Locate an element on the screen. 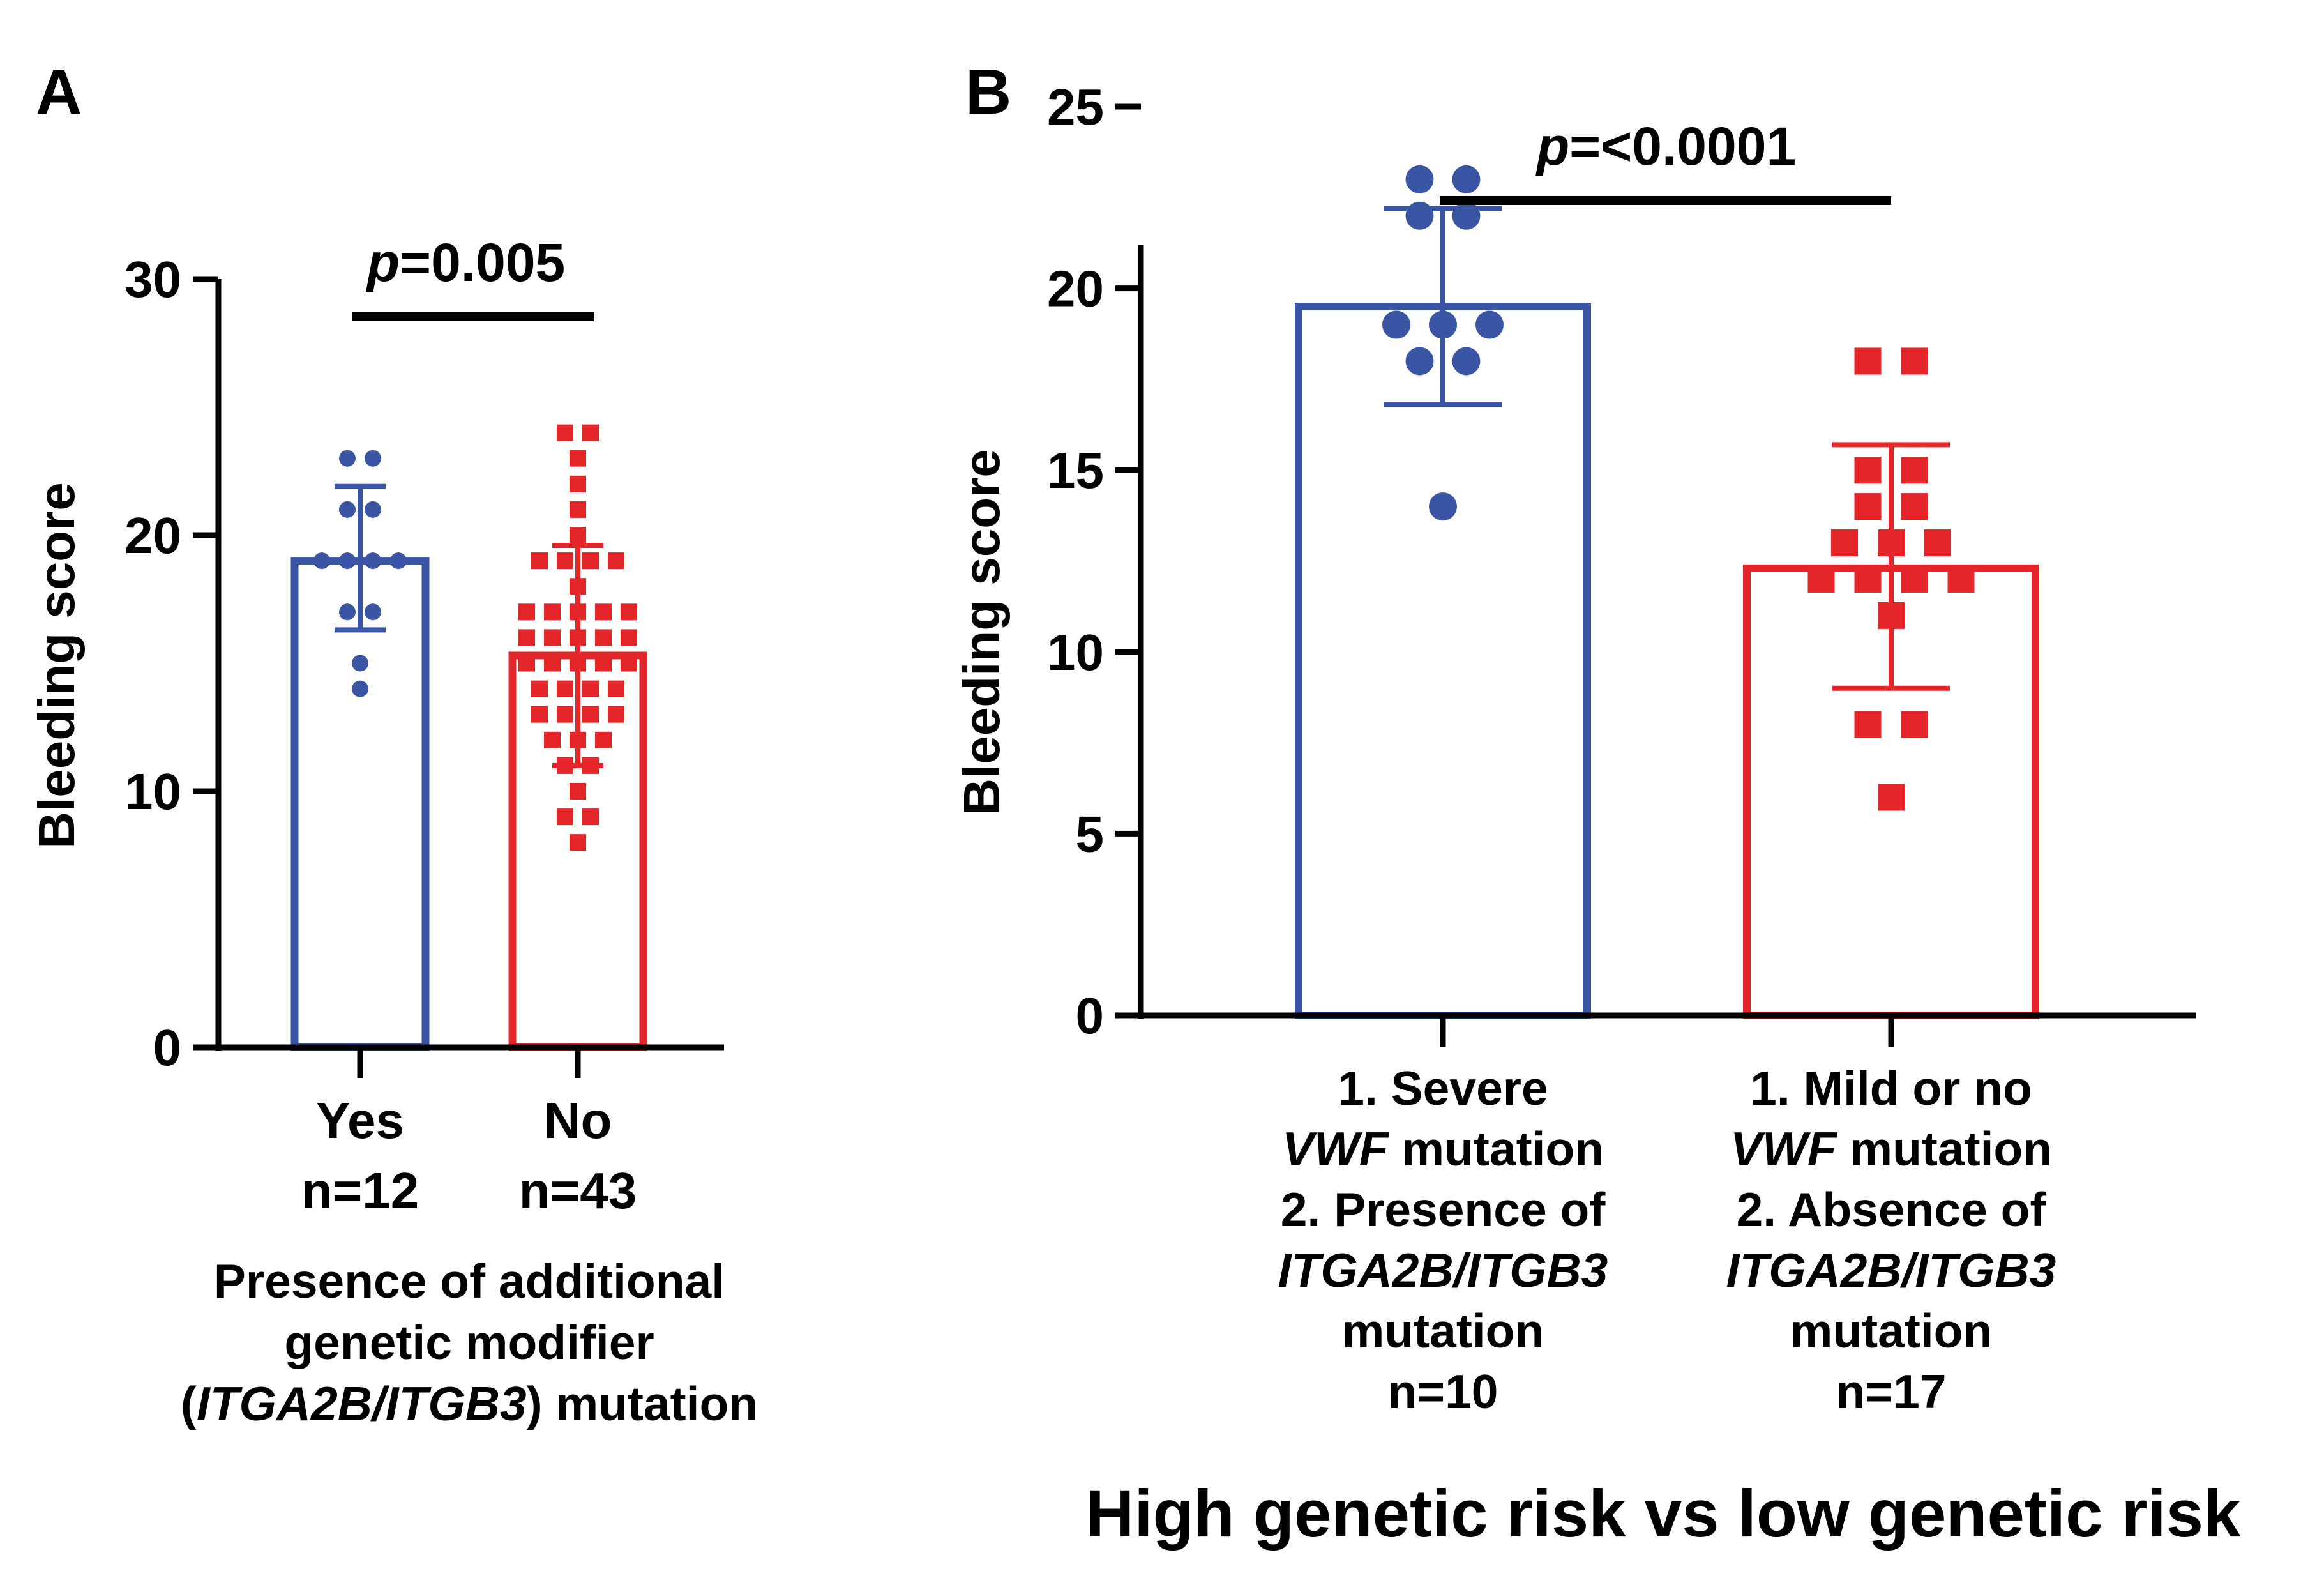 This screenshot has width=2324, height=1578. panel-a-ylabel: Bleeding score is located at coordinates (56, 665).